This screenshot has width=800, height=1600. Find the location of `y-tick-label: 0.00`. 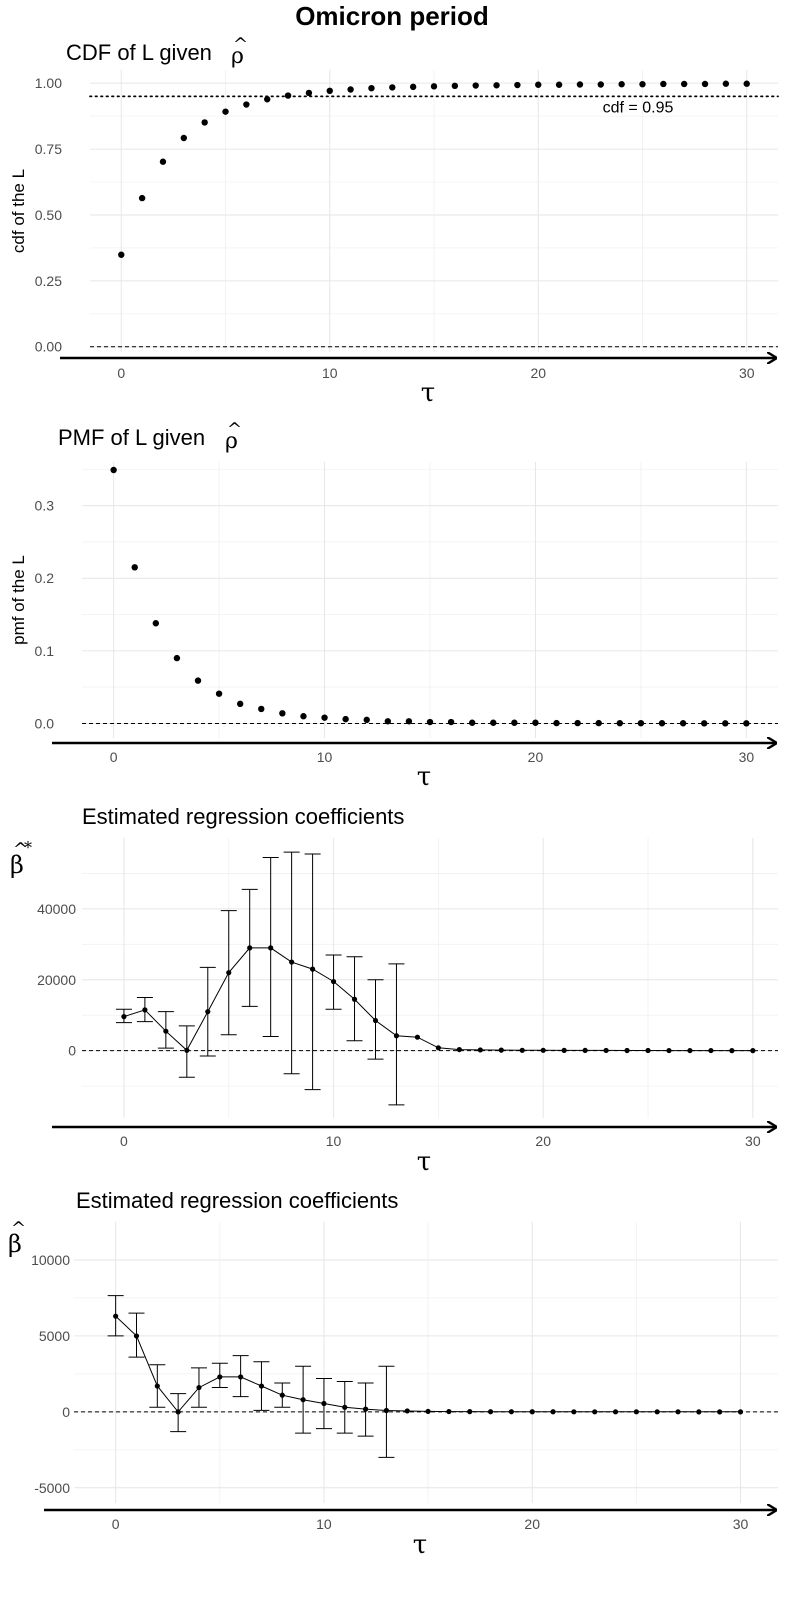

y-tick-label: 0.00 is located at coordinates (48, 347).